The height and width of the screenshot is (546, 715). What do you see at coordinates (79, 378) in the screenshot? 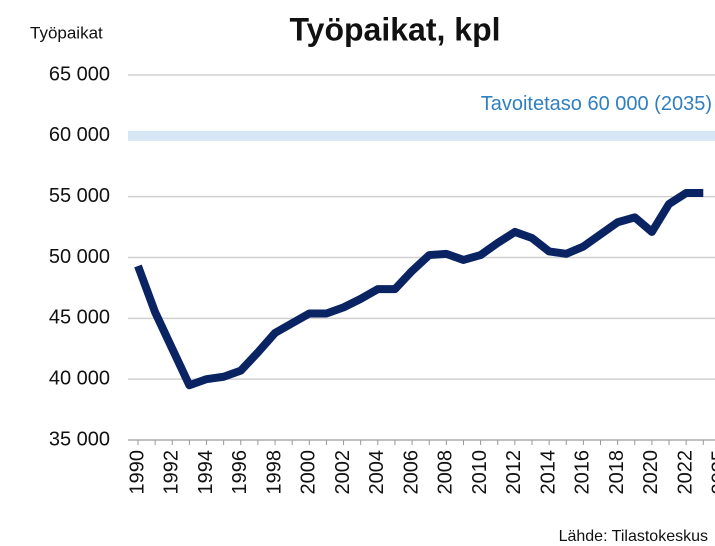
I see `y-tick-label: 40 000` at bounding box center [79, 378].